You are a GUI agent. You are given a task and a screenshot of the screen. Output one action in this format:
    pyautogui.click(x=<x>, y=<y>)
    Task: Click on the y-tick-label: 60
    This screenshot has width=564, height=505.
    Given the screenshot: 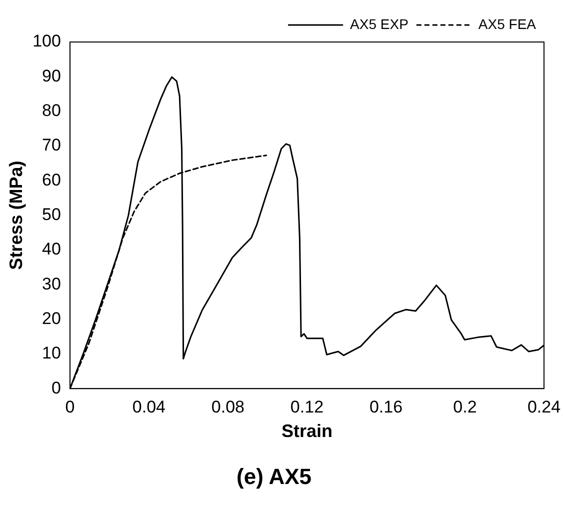 What is the action you would take?
    pyautogui.click(x=51, y=180)
    